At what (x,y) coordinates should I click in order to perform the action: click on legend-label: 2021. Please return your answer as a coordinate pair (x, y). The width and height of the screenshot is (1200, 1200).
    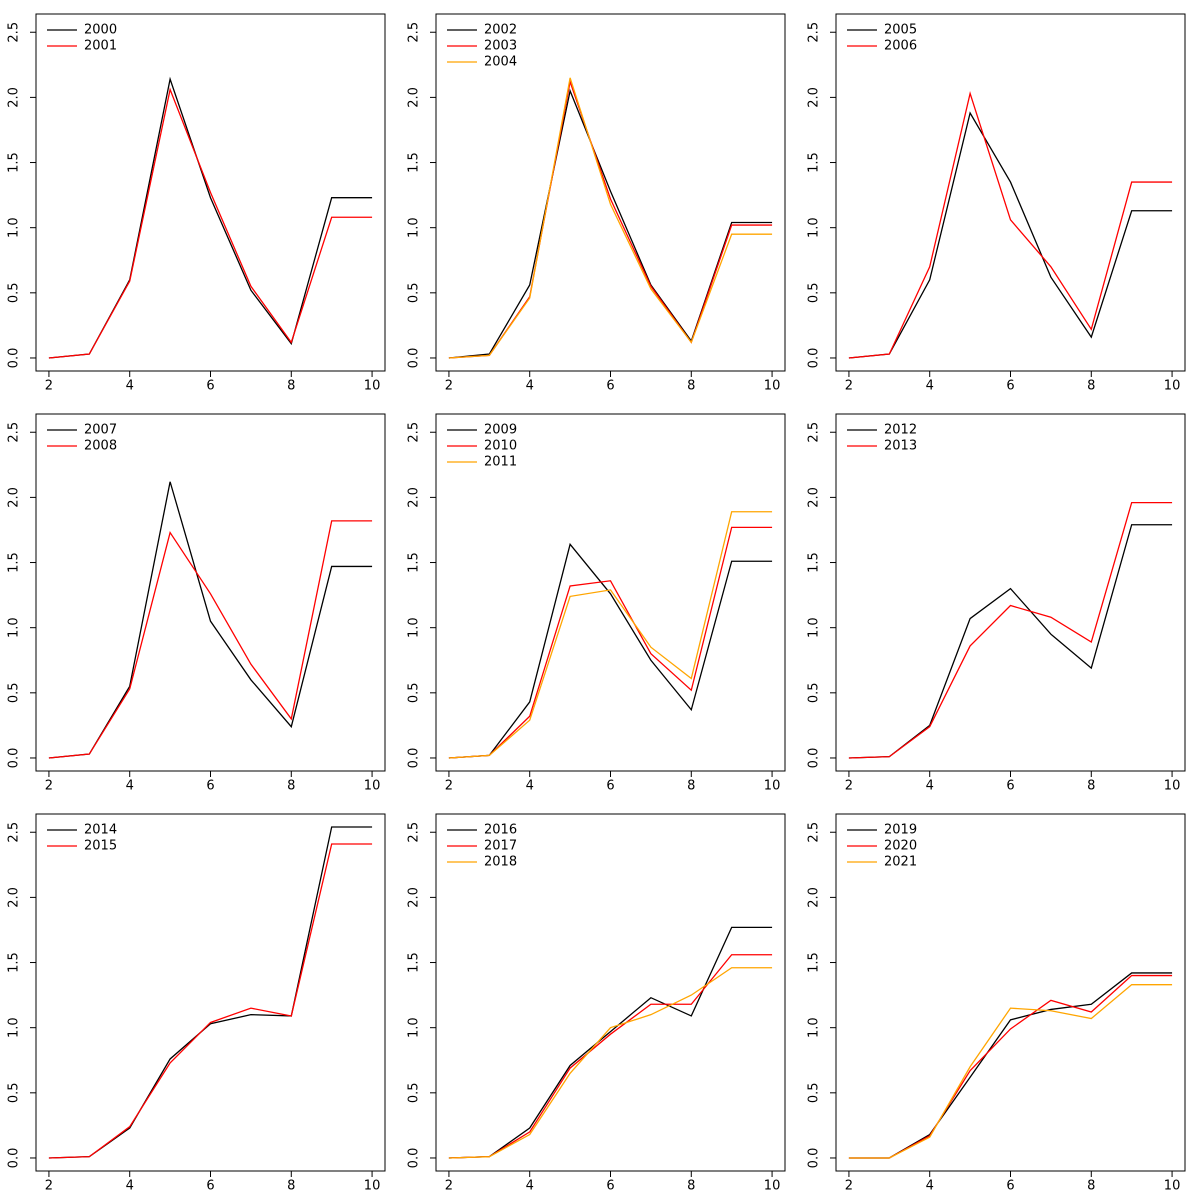
    Looking at the image, I should click on (900, 862).